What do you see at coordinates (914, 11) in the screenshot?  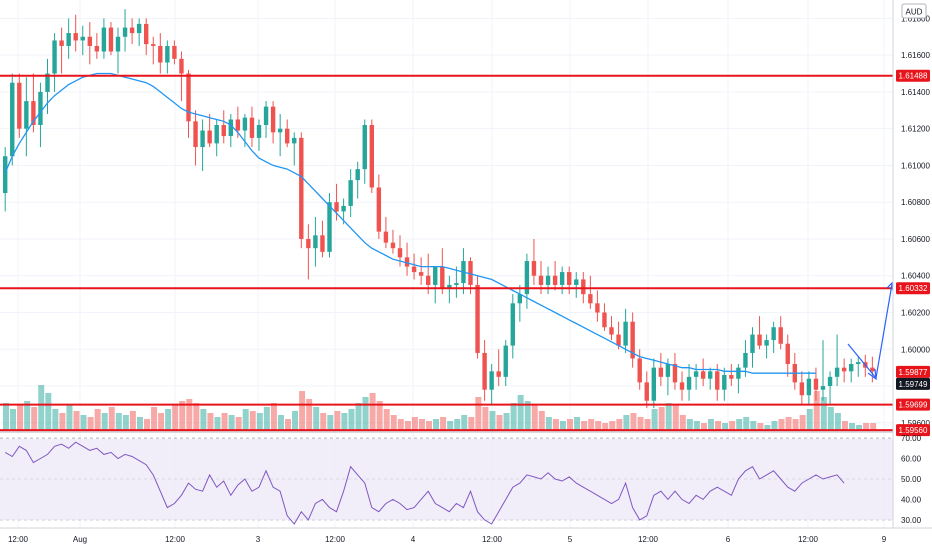 I see `currency-badge: AUD` at bounding box center [914, 11].